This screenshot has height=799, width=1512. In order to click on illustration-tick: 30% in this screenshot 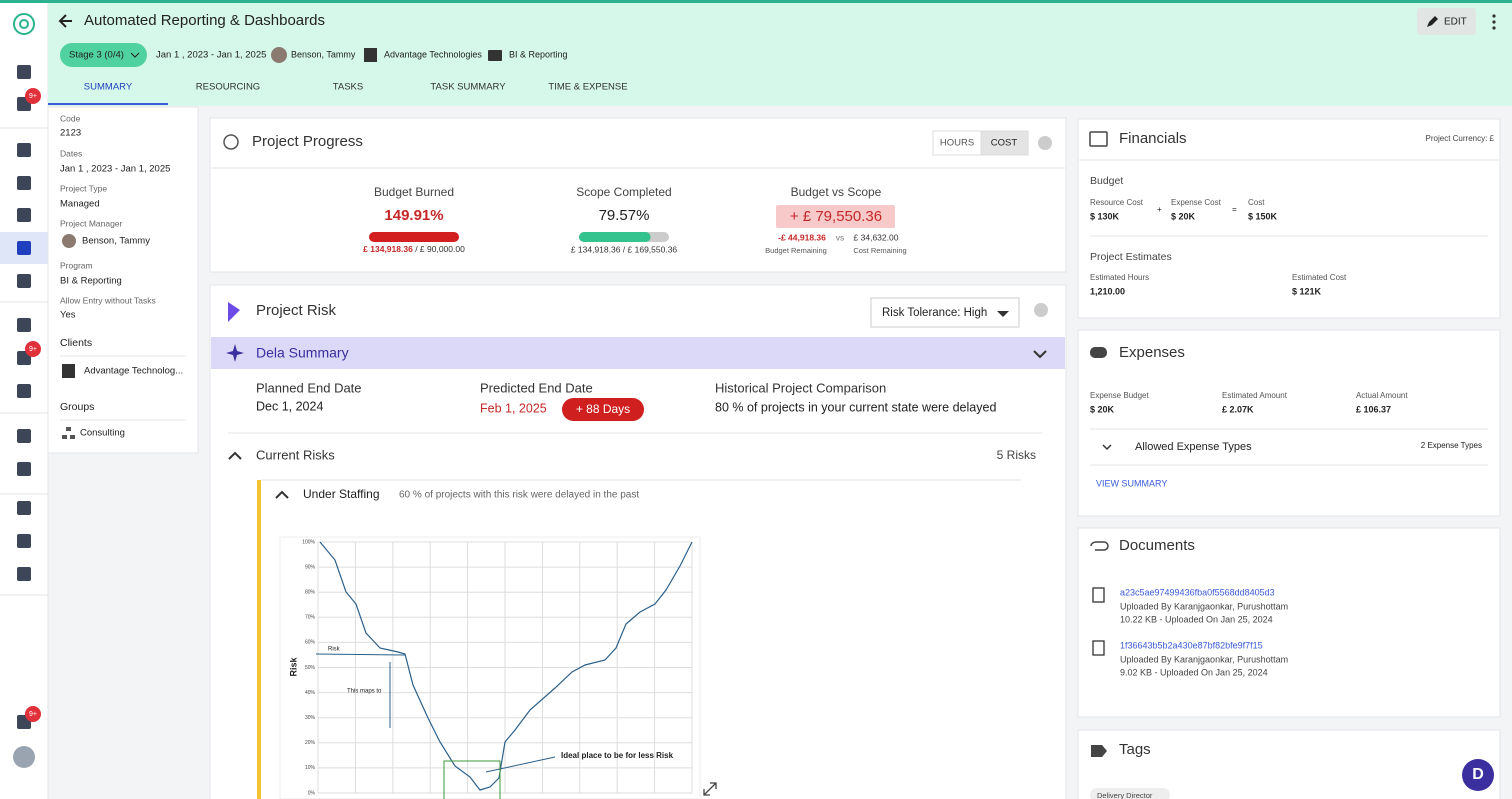, I will do `click(310, 718)`.